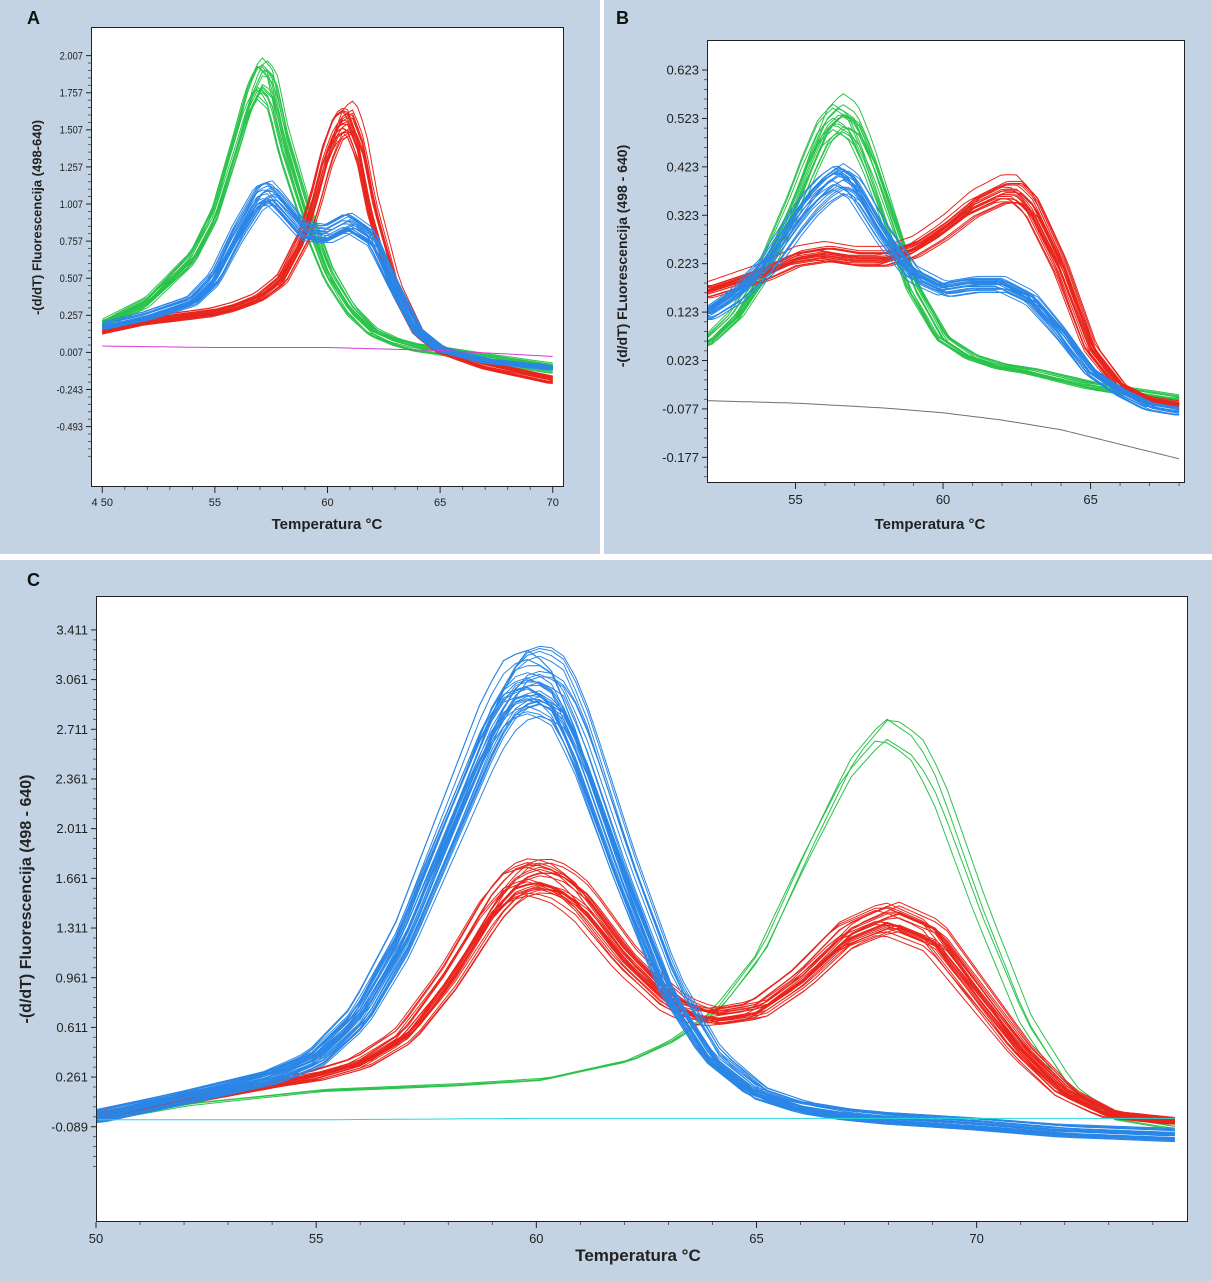 The image size is (1212, 1281). What do you see at coordinates (72, 828) in the screenshot?
I see `y-tick-label: 2.011` at bounding box center [72, 828].